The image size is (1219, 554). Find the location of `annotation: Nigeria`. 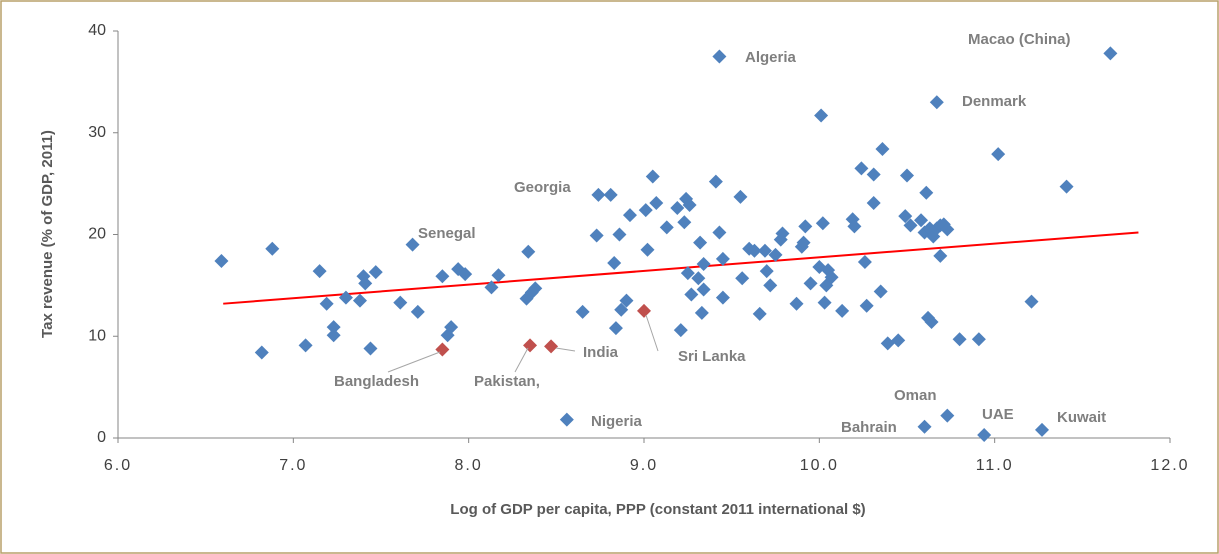

annotation: Nigeria is located at coordinates (617, 421).